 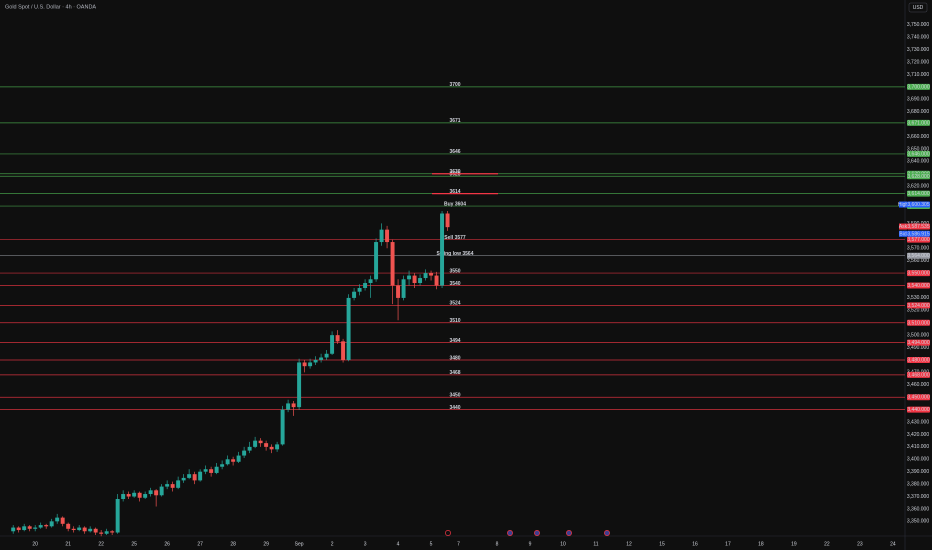 I want to click on y-tick-label: 3,420.000, so click(x=918, y=435).